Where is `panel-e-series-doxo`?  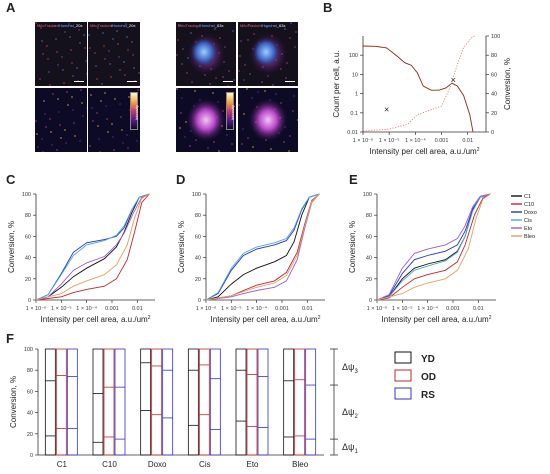 panel-e-series-doxo is located at coordinates (433, 247).